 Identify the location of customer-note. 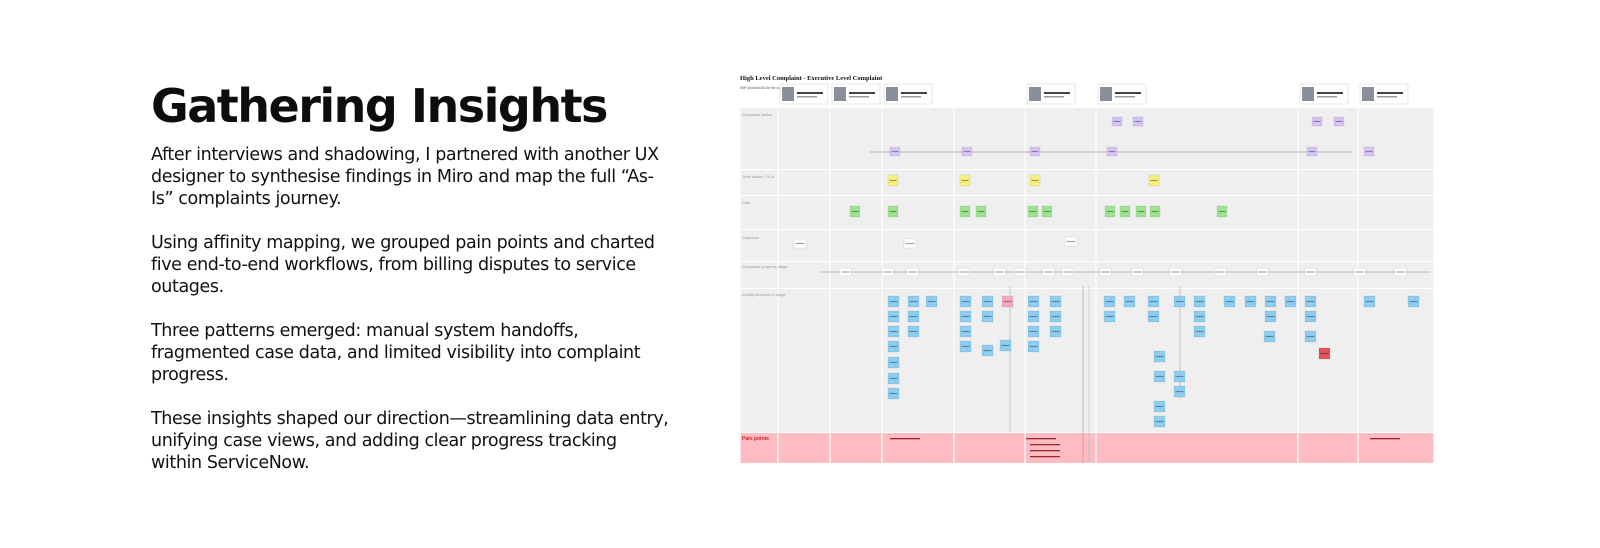
(800, 243).